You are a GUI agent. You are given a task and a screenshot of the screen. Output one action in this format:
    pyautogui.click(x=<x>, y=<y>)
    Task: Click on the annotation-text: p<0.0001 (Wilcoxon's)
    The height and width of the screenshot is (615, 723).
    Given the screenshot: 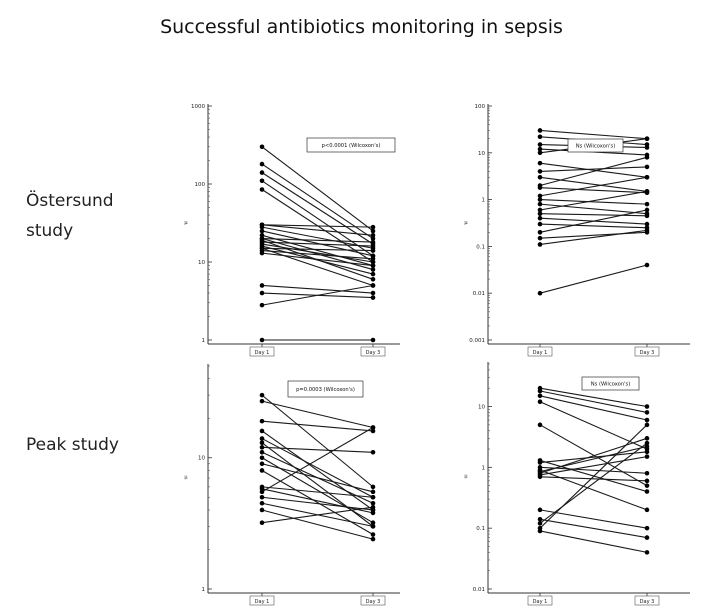 What is the action you would take?
    pyautogui.click(x=351, y=146)
    